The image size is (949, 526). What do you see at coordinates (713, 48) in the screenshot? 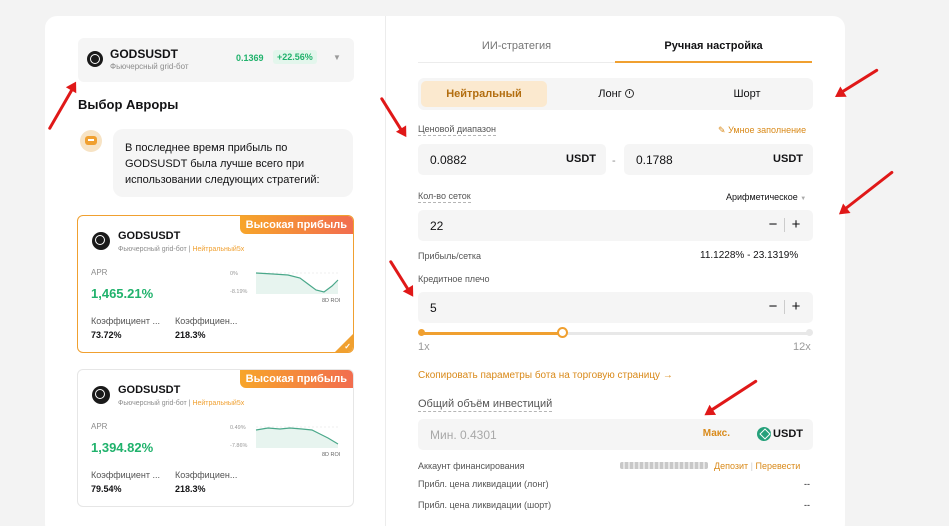
I see `tab-manual-setup: Ручная настройка` at bounding box center [713, 48].